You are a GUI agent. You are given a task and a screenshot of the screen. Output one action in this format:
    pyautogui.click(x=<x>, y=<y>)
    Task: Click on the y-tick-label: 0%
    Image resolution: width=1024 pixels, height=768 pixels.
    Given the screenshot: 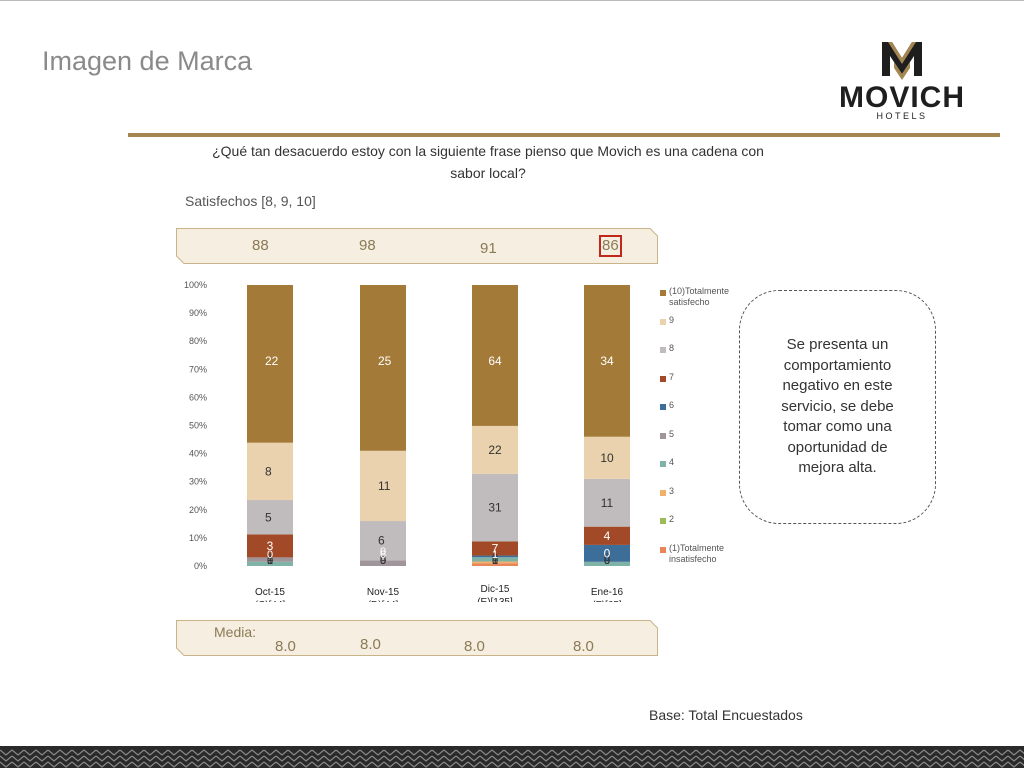 What is the action you would take?
    pyautogui.click(x=200, y=566)
    